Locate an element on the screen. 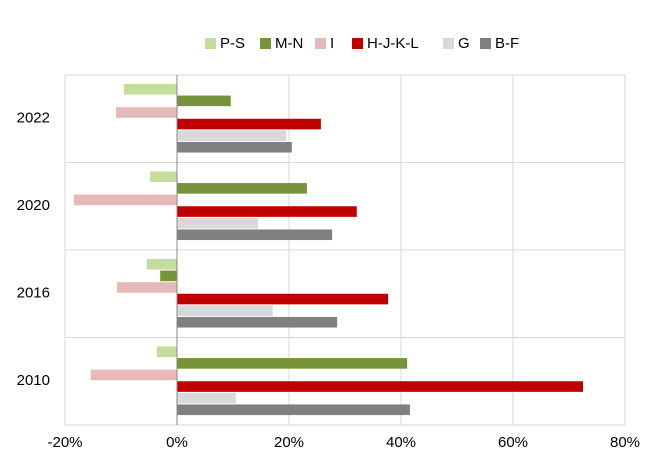 The width and height of the screenshot is (662, 450). legend-label: P-S is located at coordinates (232, 43).